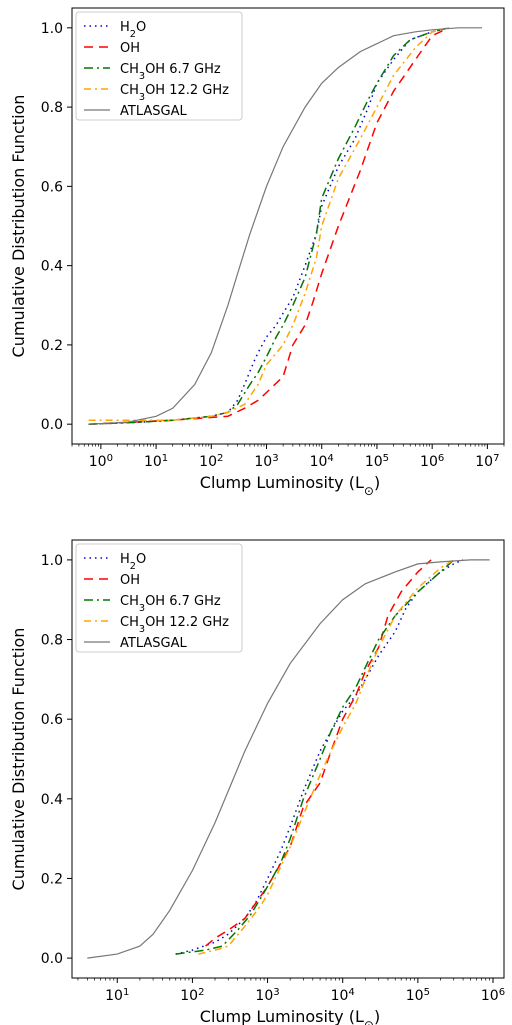 The width and height of the screenshot is (512, 1025). Describe the element at coordinates (487, 462) in the screenshot. I see `x-tick-label: 10⁷` at that location.